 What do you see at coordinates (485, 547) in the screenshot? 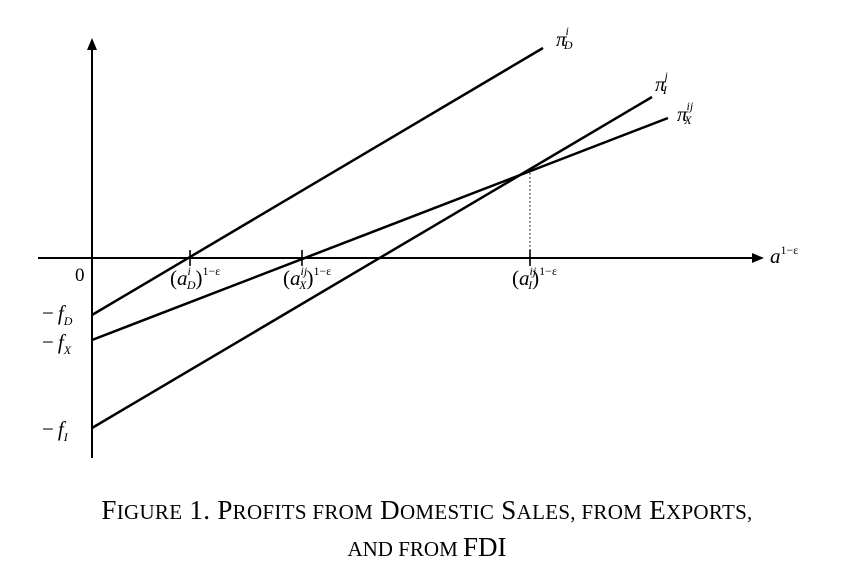
I see `caption-segment: FDI` at bounding box center [485, 547].